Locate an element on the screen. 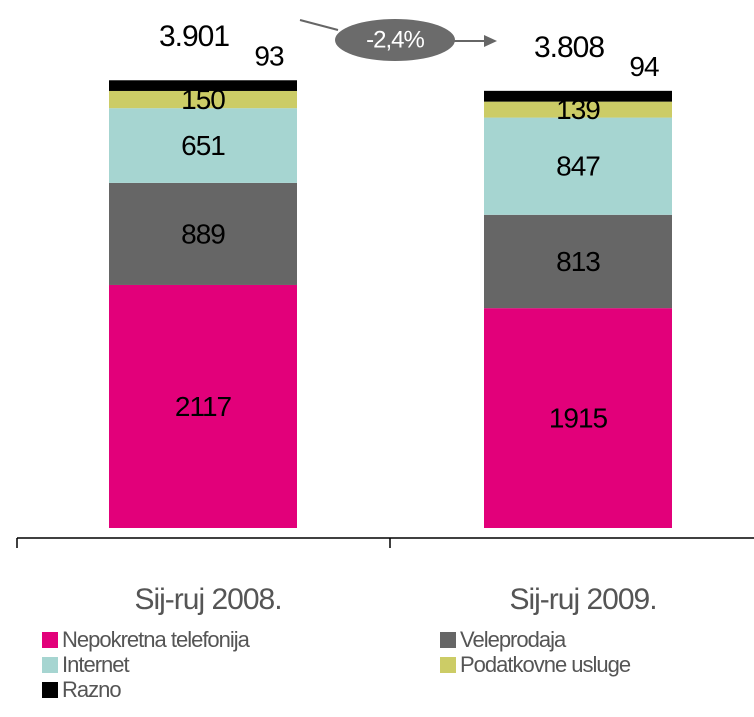  data-label: 651 is located at coordinates (203, 145).